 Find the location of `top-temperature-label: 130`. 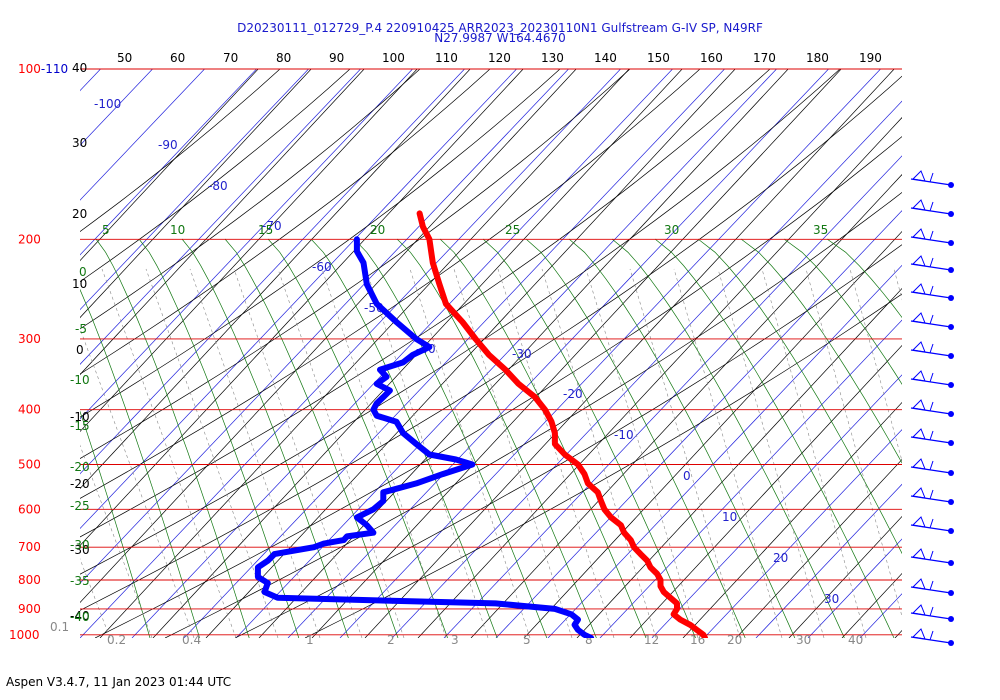

top-temperature-label: 130 is located at coordinates (552, 58).